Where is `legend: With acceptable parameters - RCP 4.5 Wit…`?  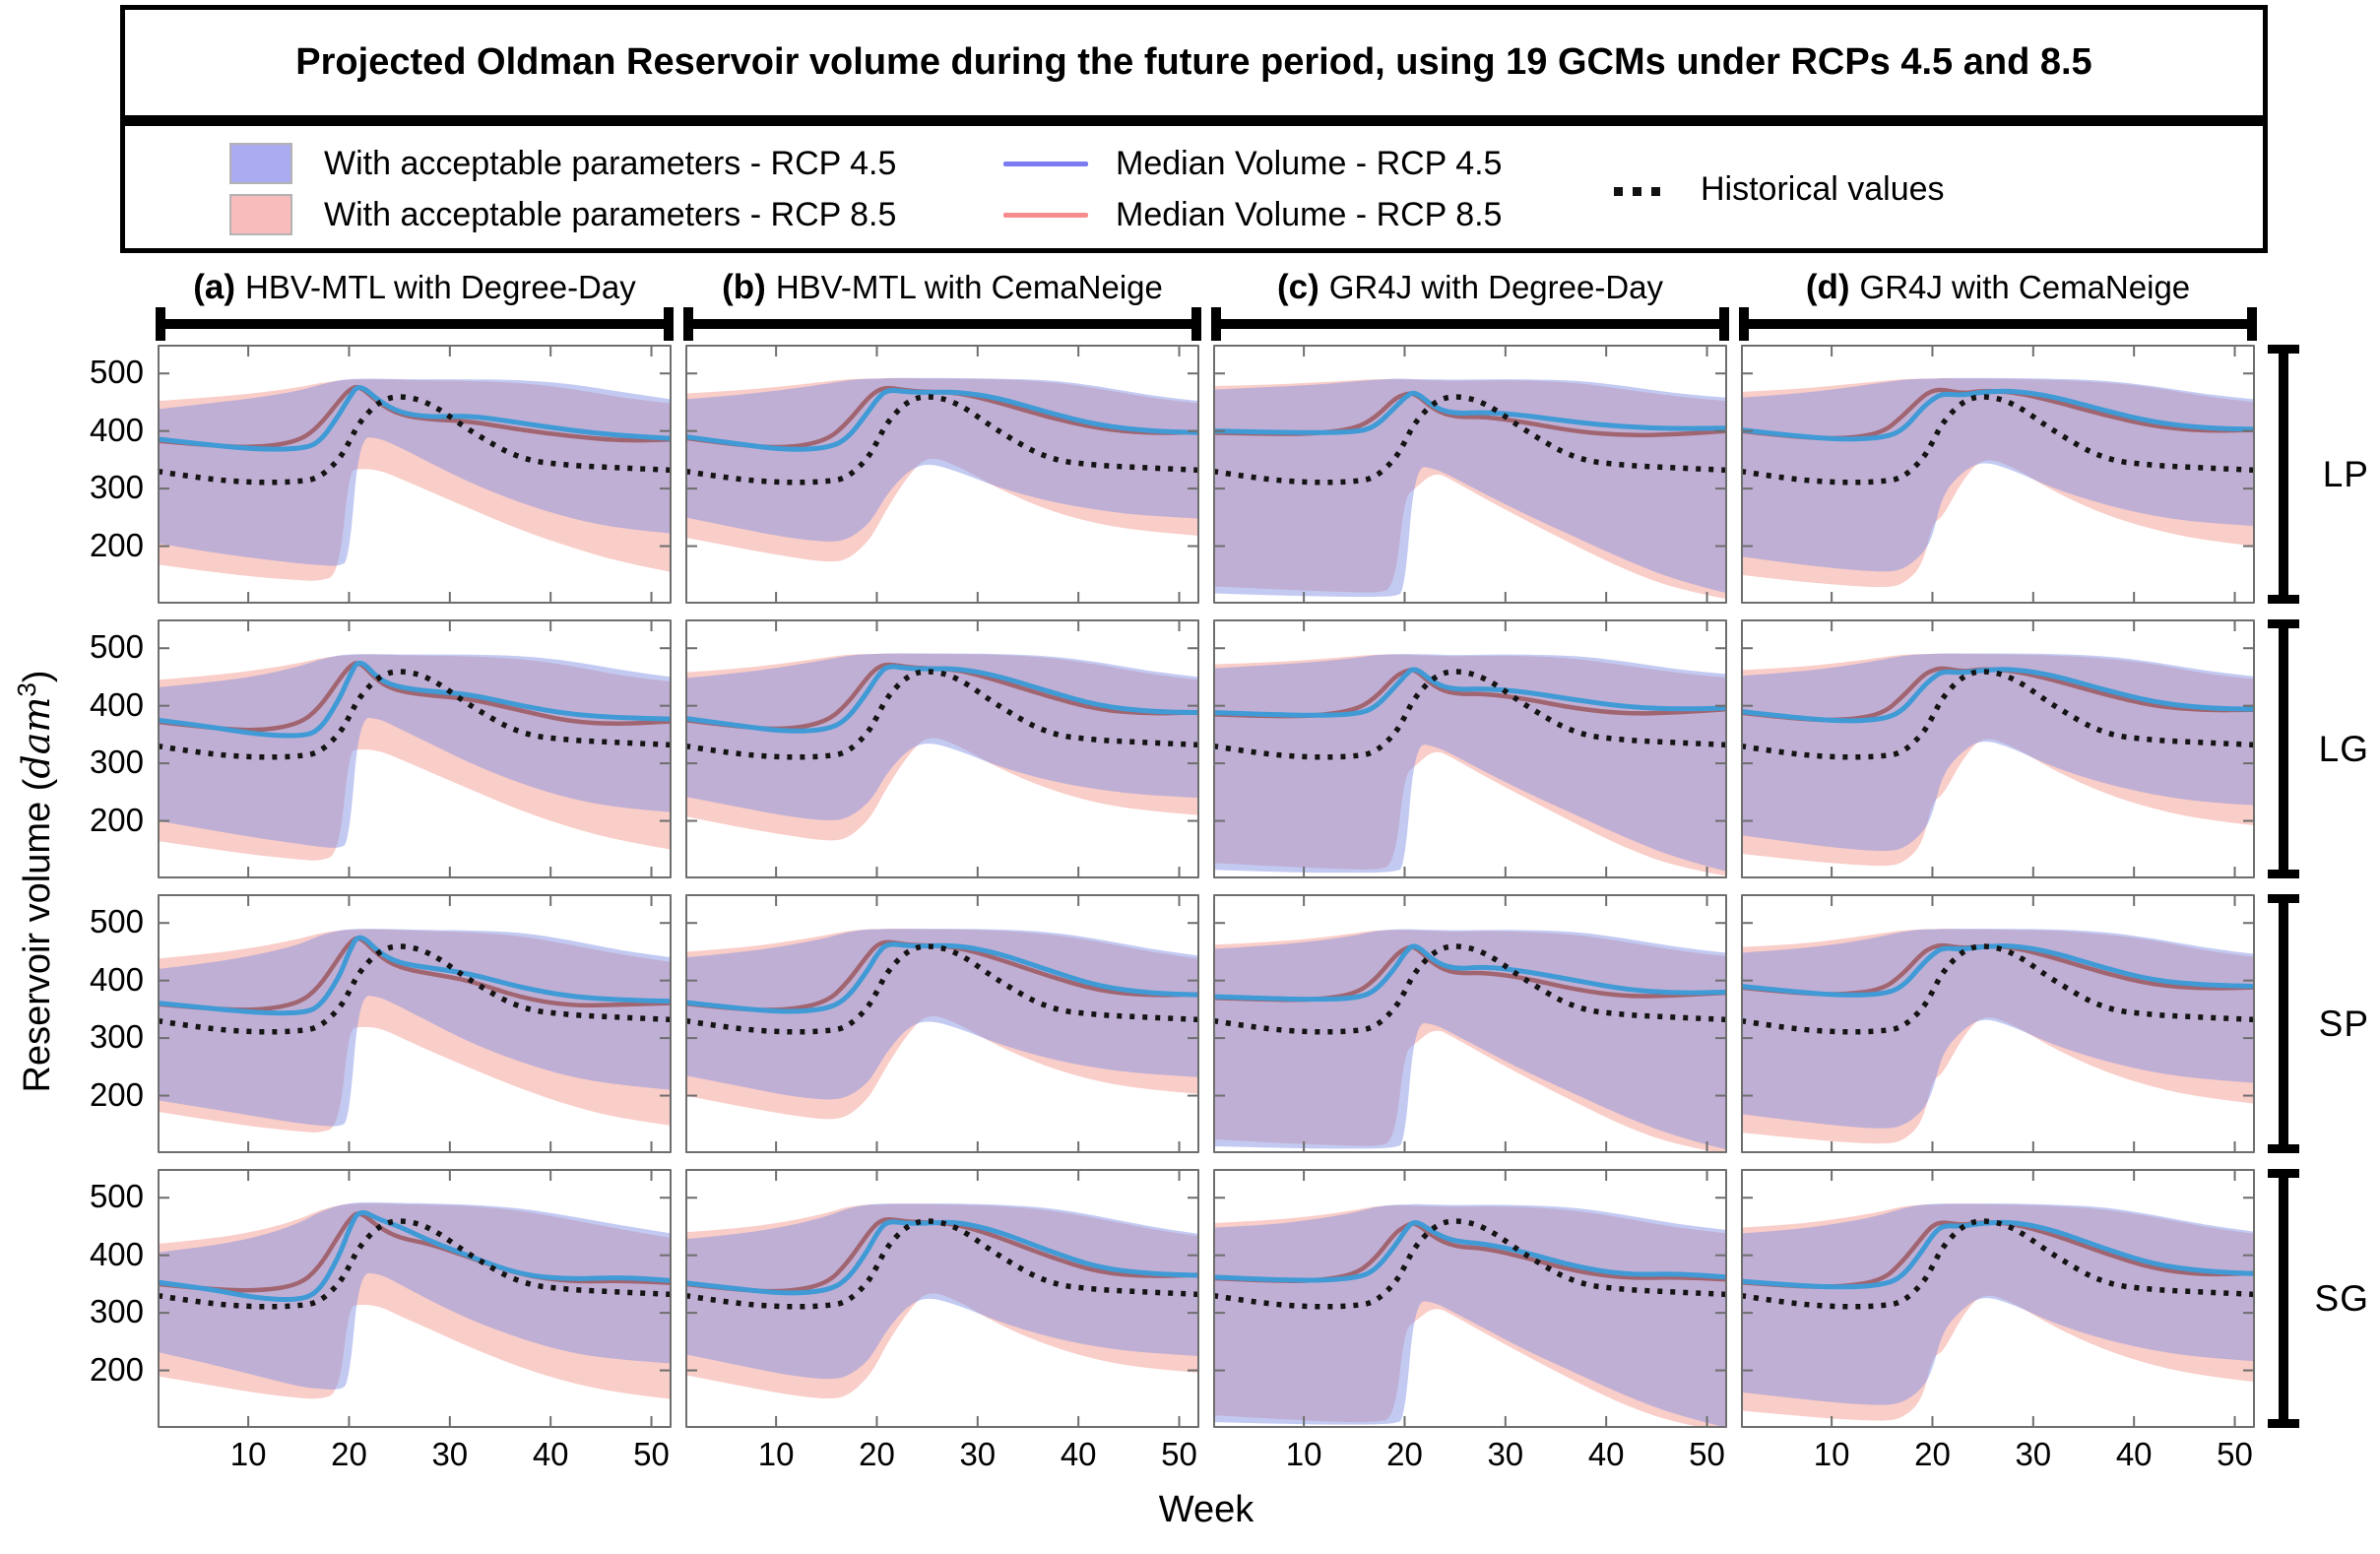
legend: With acceptable parameters - RCP 4.5 Wit… is located at coordinates (1194, 186).